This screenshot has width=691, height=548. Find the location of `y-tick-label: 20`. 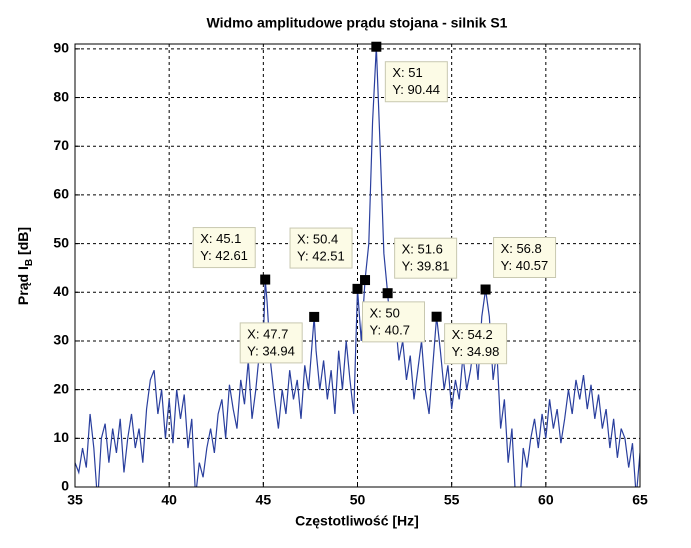

y-tick-label: 20 is located at coordinates (61, 388).